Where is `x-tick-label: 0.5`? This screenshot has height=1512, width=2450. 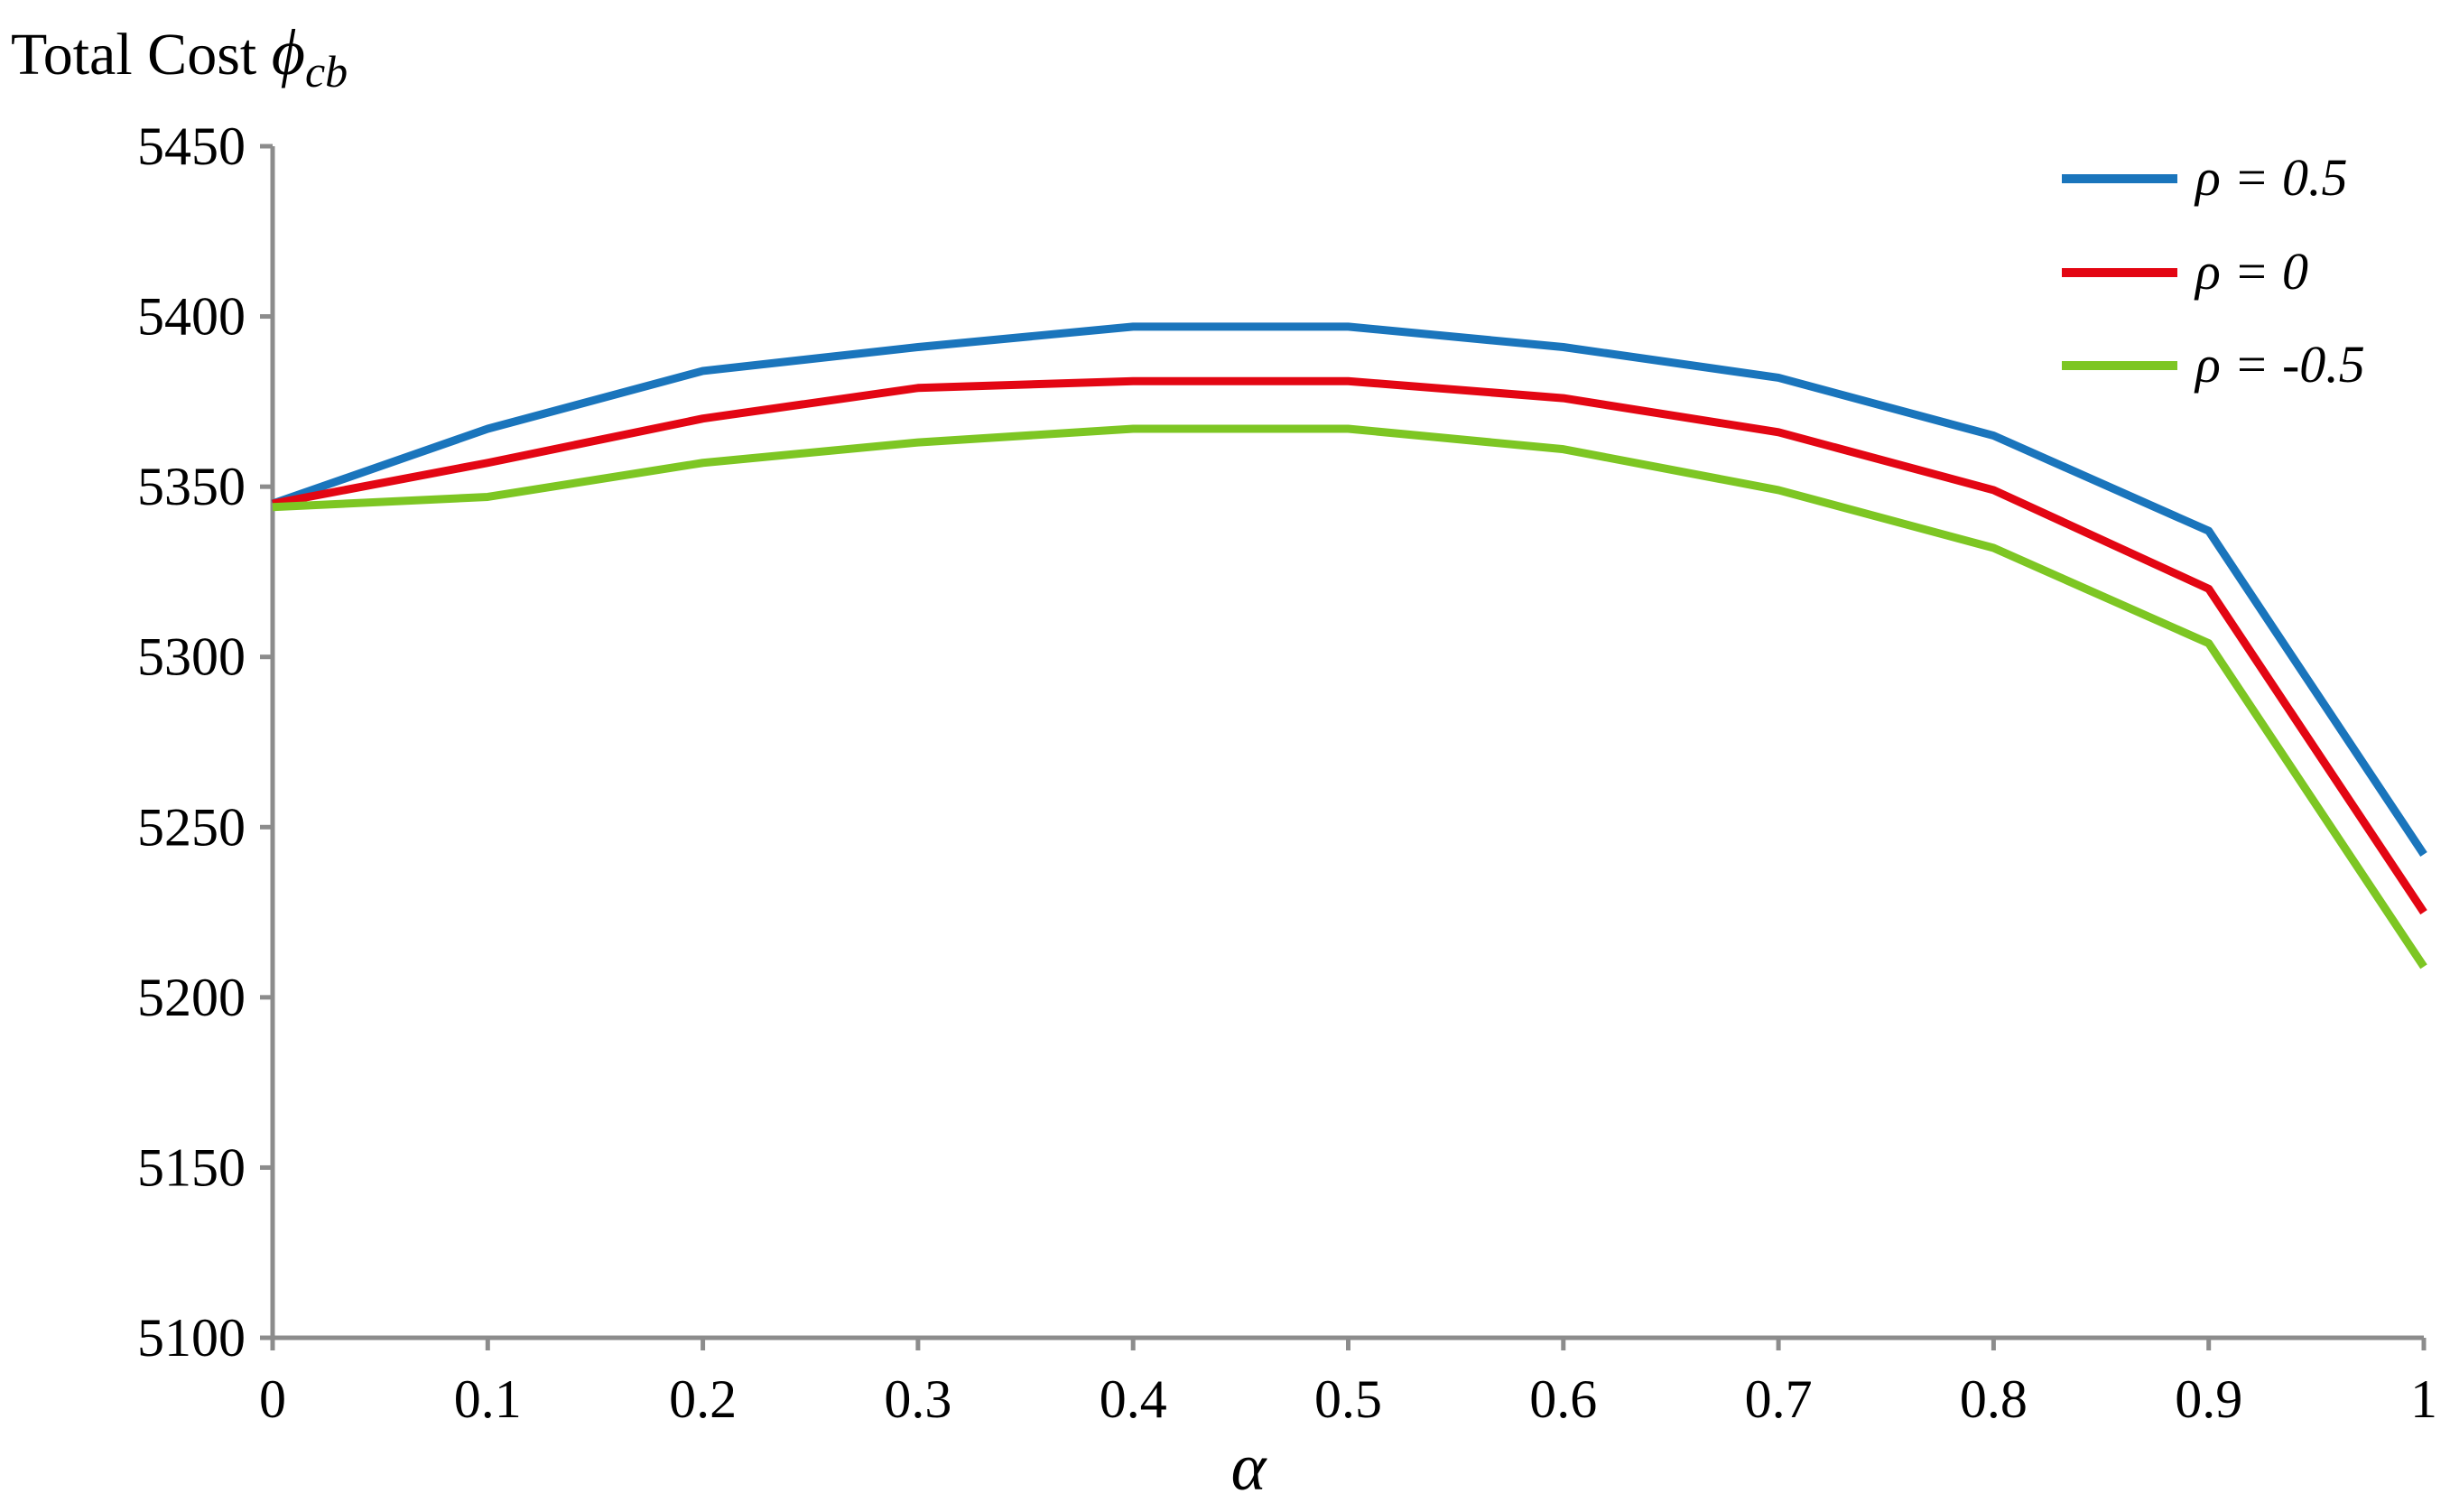 x-tick-label: 0.5 is located at coordinates (1348, 1399).